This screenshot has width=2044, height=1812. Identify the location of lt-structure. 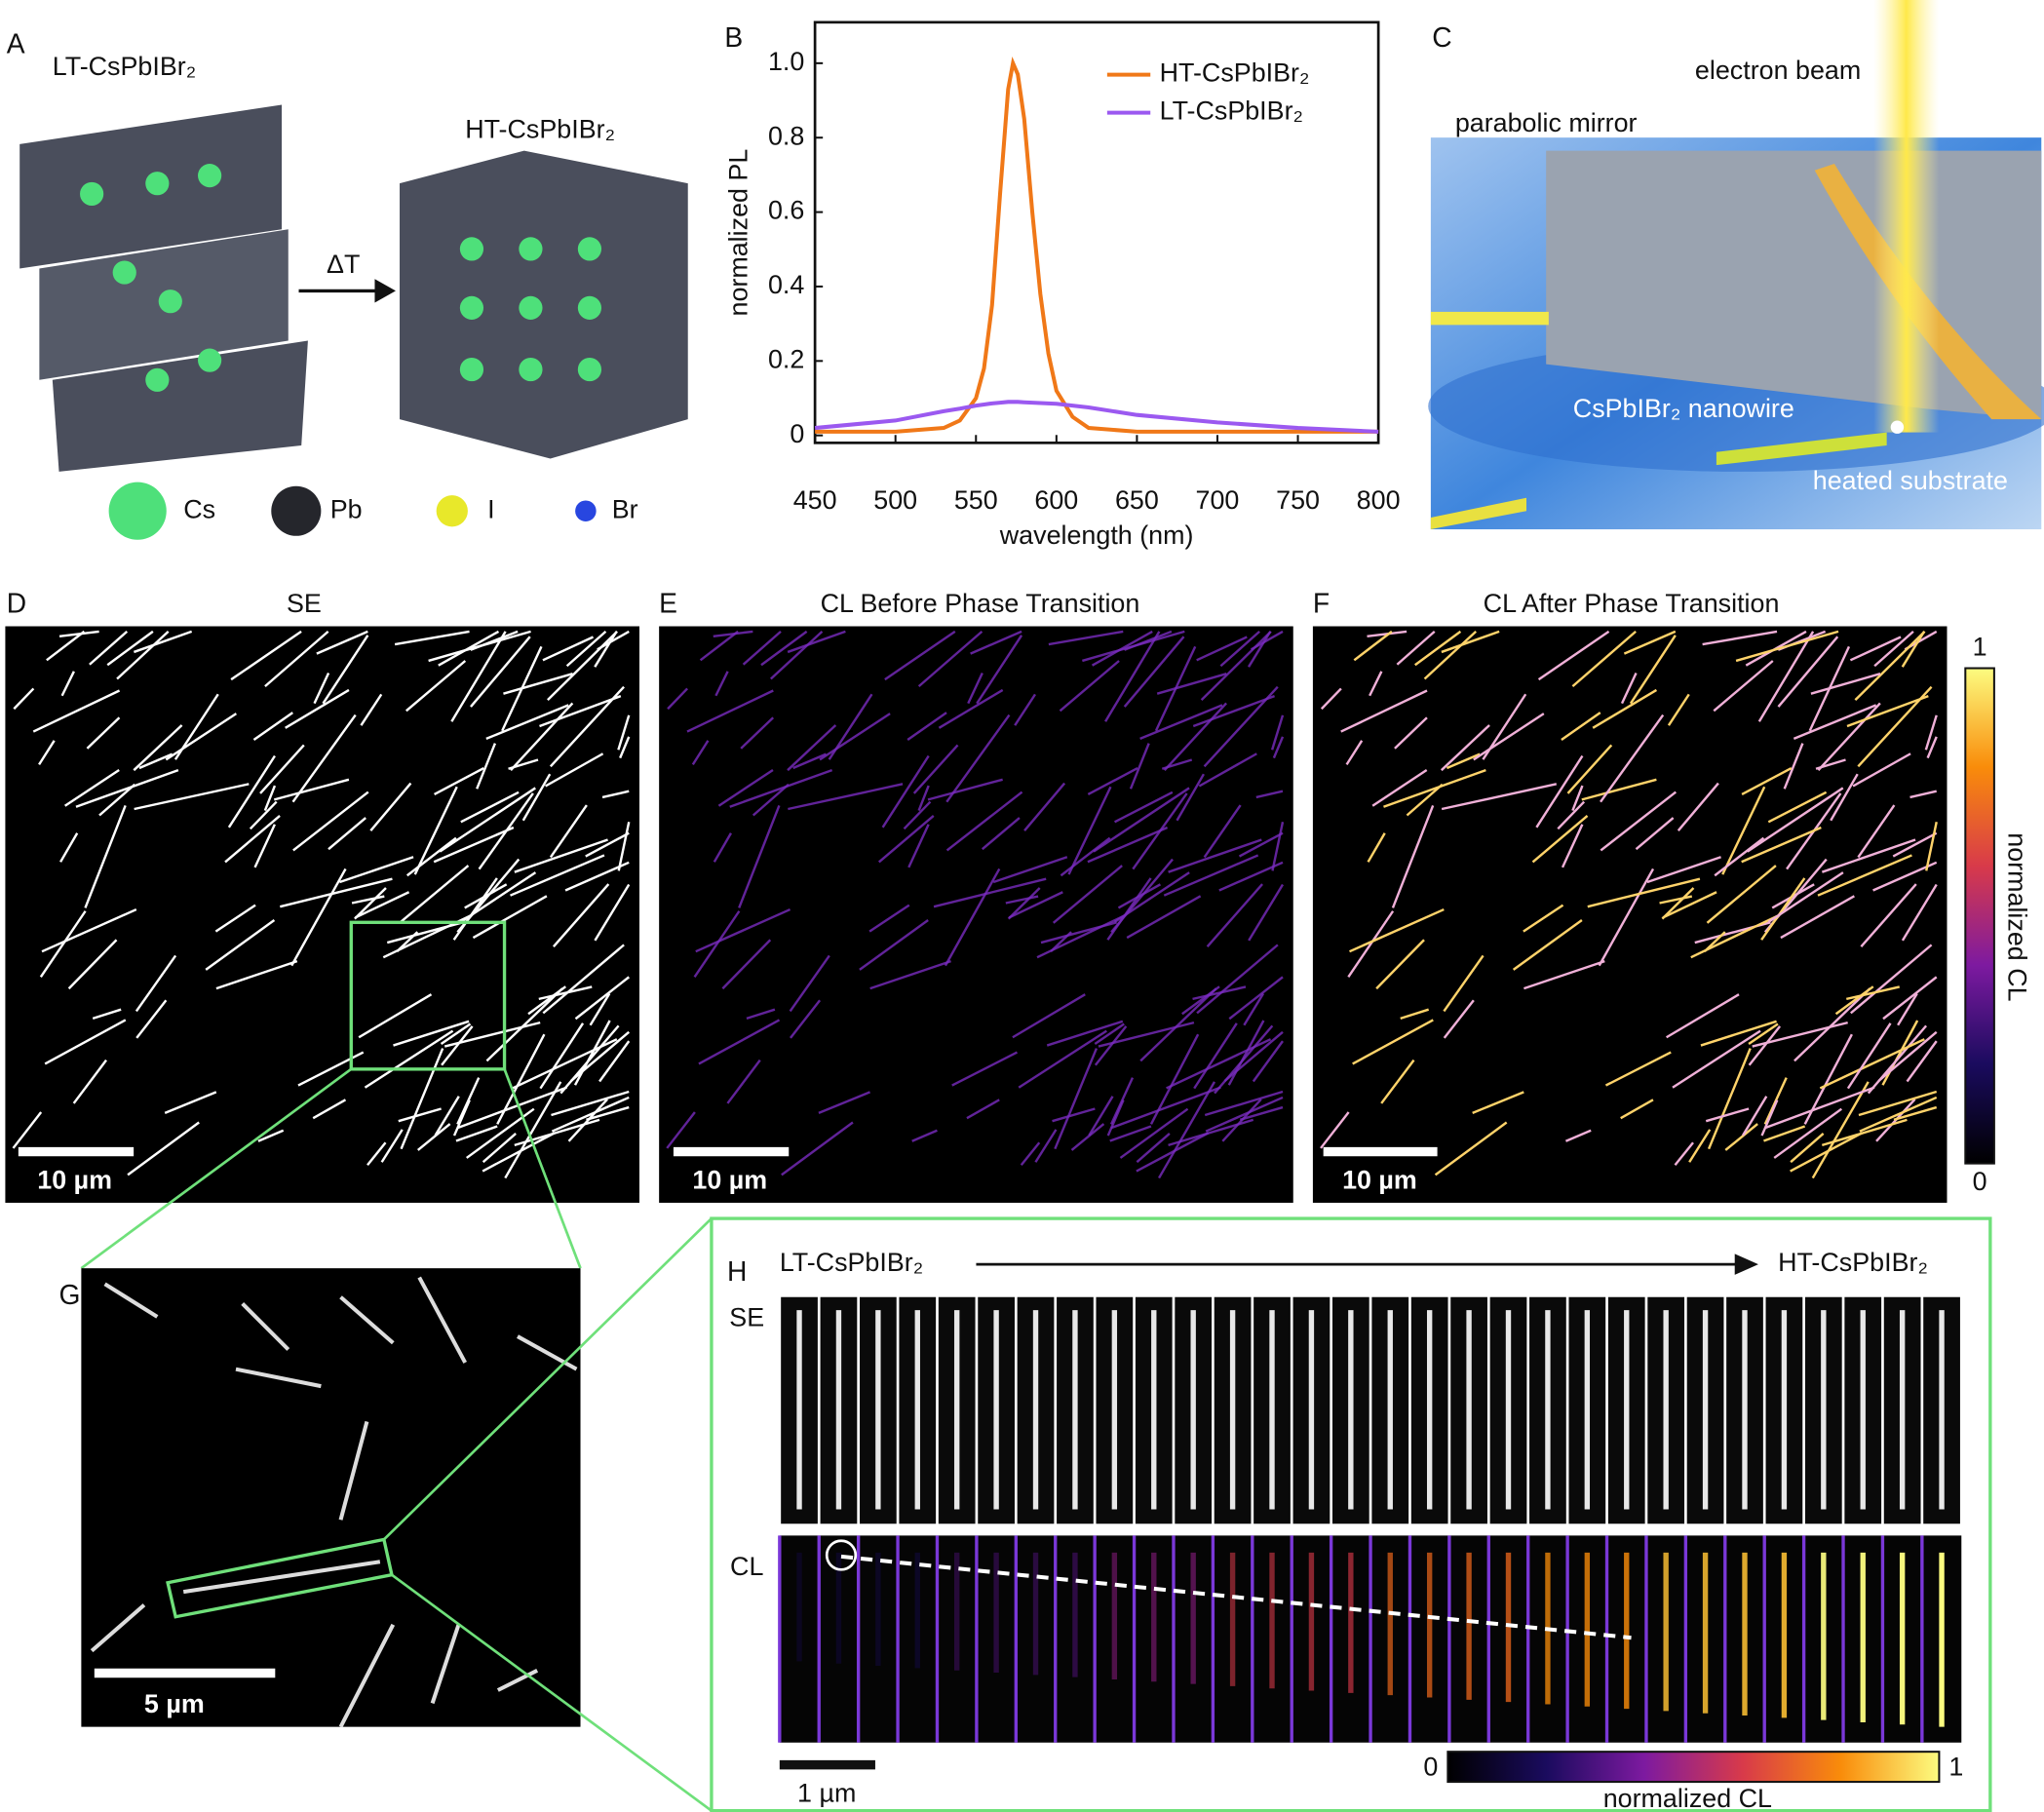
(163, 288).